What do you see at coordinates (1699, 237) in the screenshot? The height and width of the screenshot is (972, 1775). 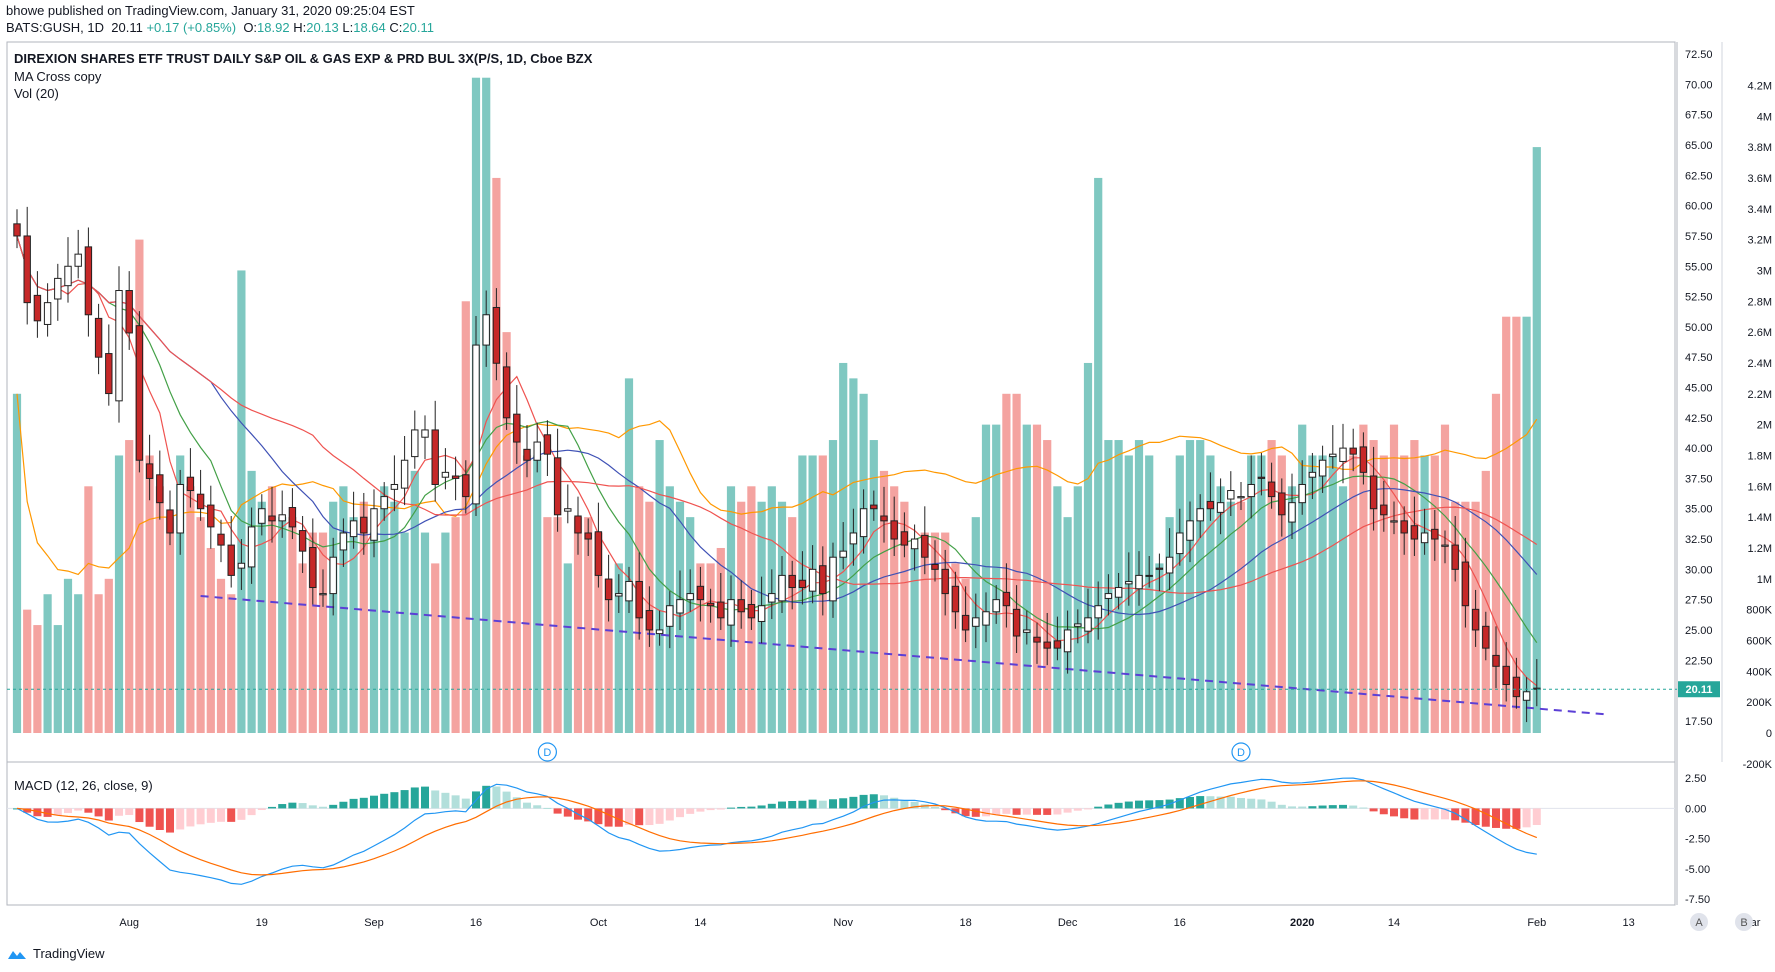 I see `price-tick-label: 57.50` at bounding box center [1699, 237].